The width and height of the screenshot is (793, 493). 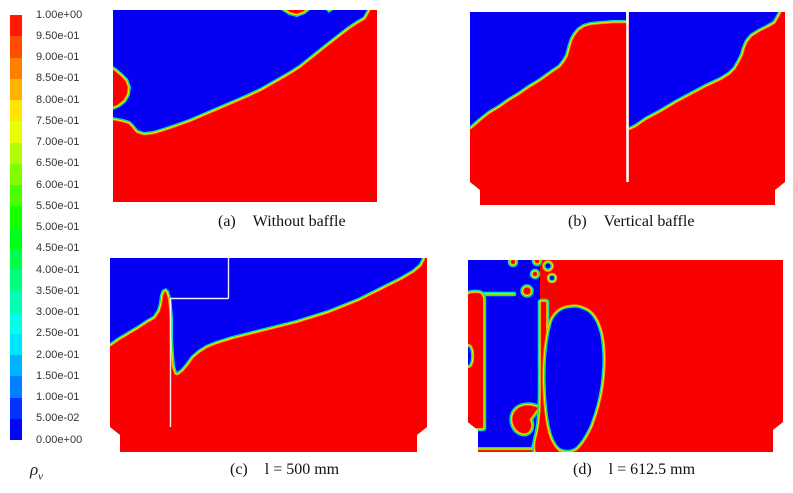 What do you see at coordinates (302, 469) in the screenshot?
I see `caption-c-text: l = 500 mm` at bounding box center [302, 469].